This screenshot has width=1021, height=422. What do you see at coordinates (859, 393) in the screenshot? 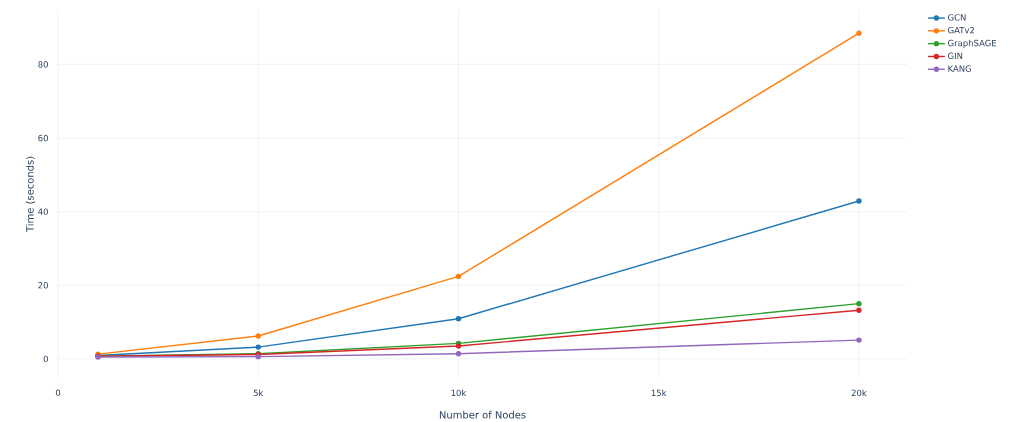
I see `x-tick-label: 20k` at bounding box center [859, 393].